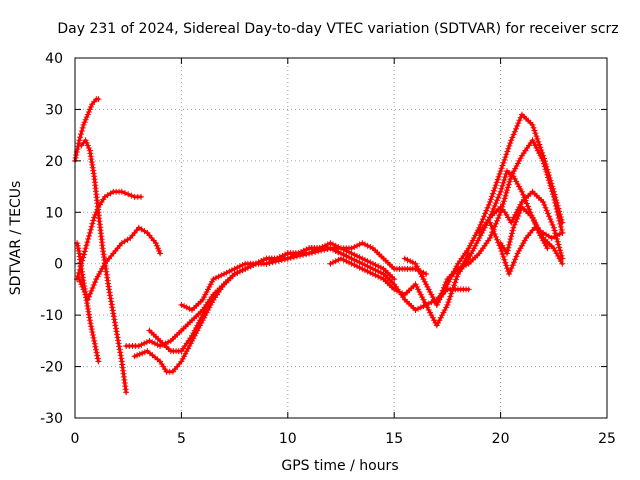  Describe the element at coordinates (54, 110) in the screenshot. I see `y-tick-label: 30` at that location.